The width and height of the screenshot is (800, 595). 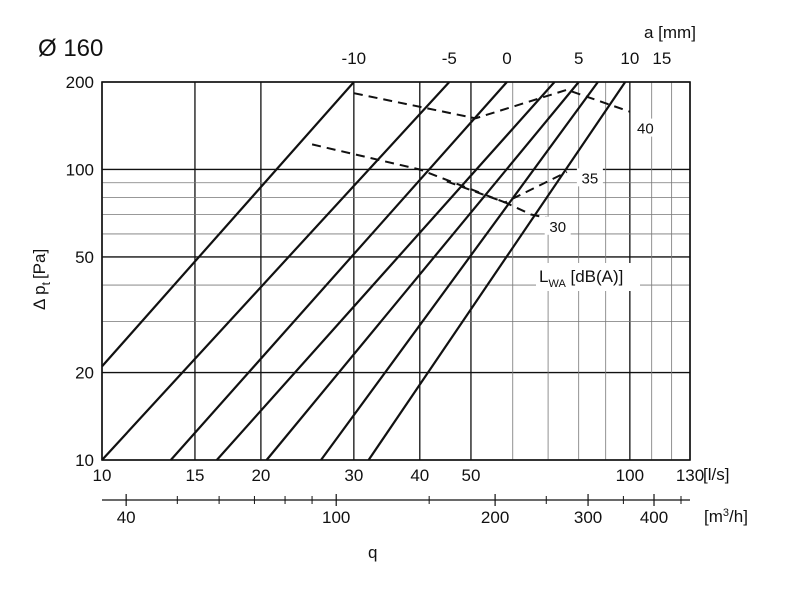 I want to click on m3h-axis: 40 100 200 300 400, so click(x=396, y=510).